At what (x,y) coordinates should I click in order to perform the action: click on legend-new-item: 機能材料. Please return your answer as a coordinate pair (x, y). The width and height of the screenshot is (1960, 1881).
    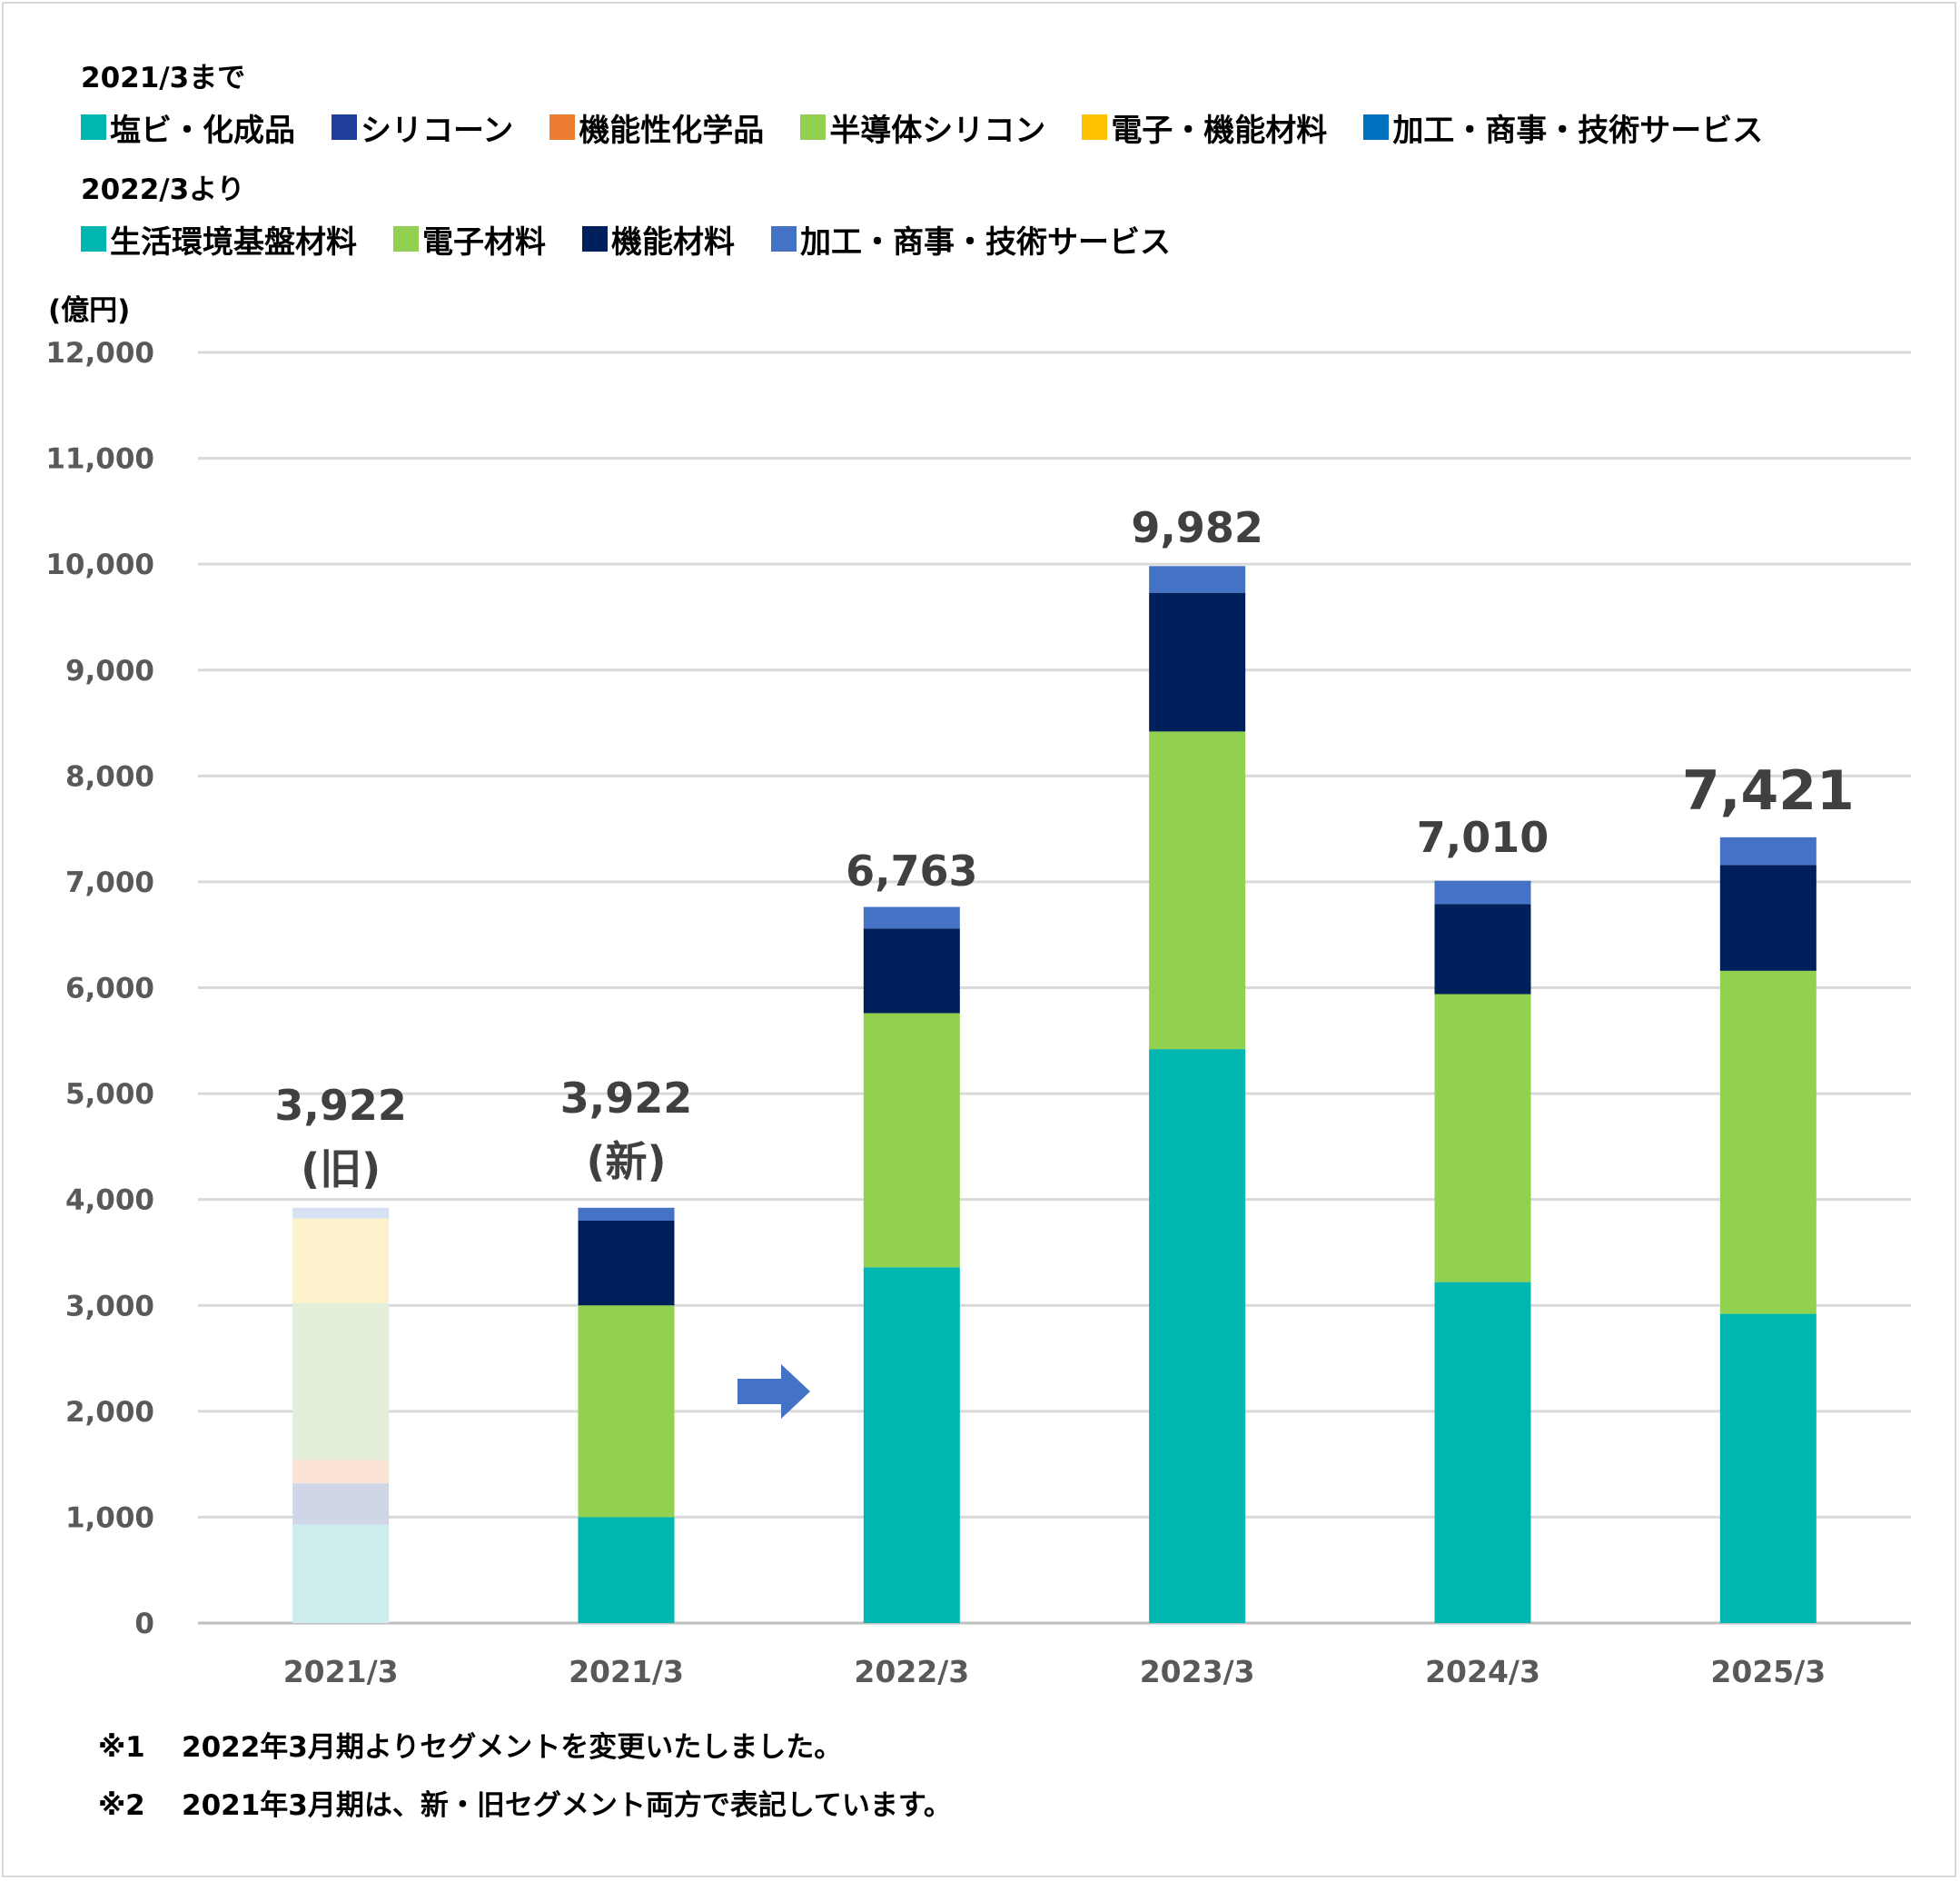
    Looking at the image, I should click on (658, 239).